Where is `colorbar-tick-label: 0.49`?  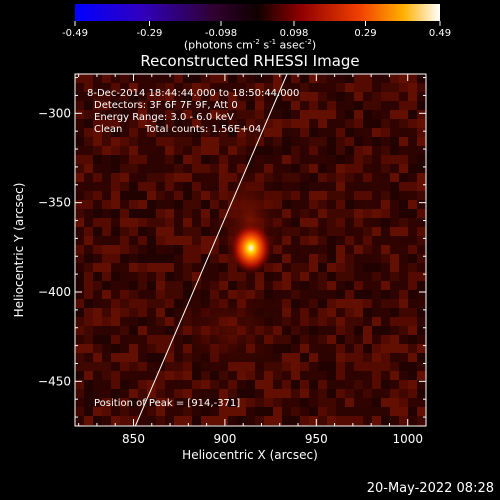
colorbar-tick-label: 0.49 is located at coordinates (440, 33).